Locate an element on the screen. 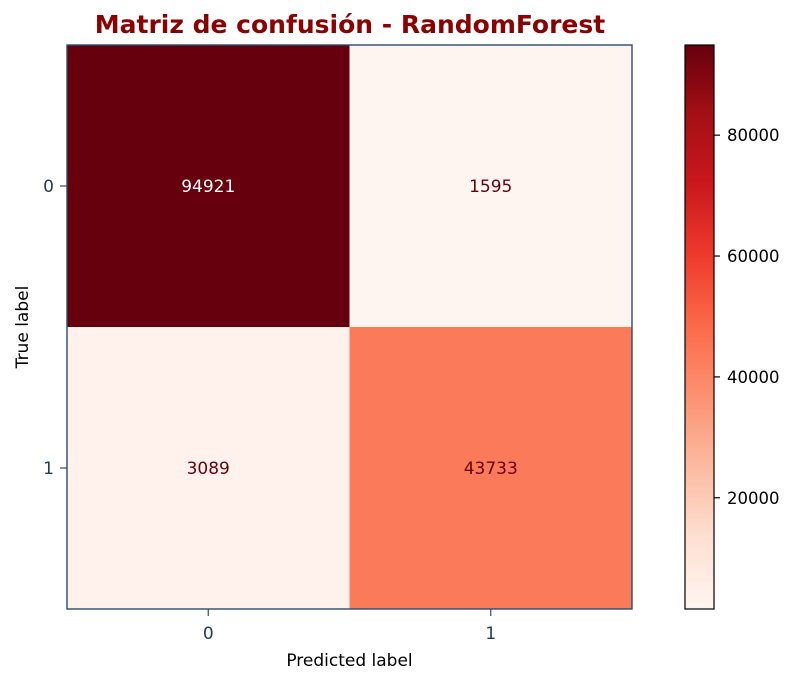  colorbar-tick-label-3: 80000 is located at coordinates (753, 135).